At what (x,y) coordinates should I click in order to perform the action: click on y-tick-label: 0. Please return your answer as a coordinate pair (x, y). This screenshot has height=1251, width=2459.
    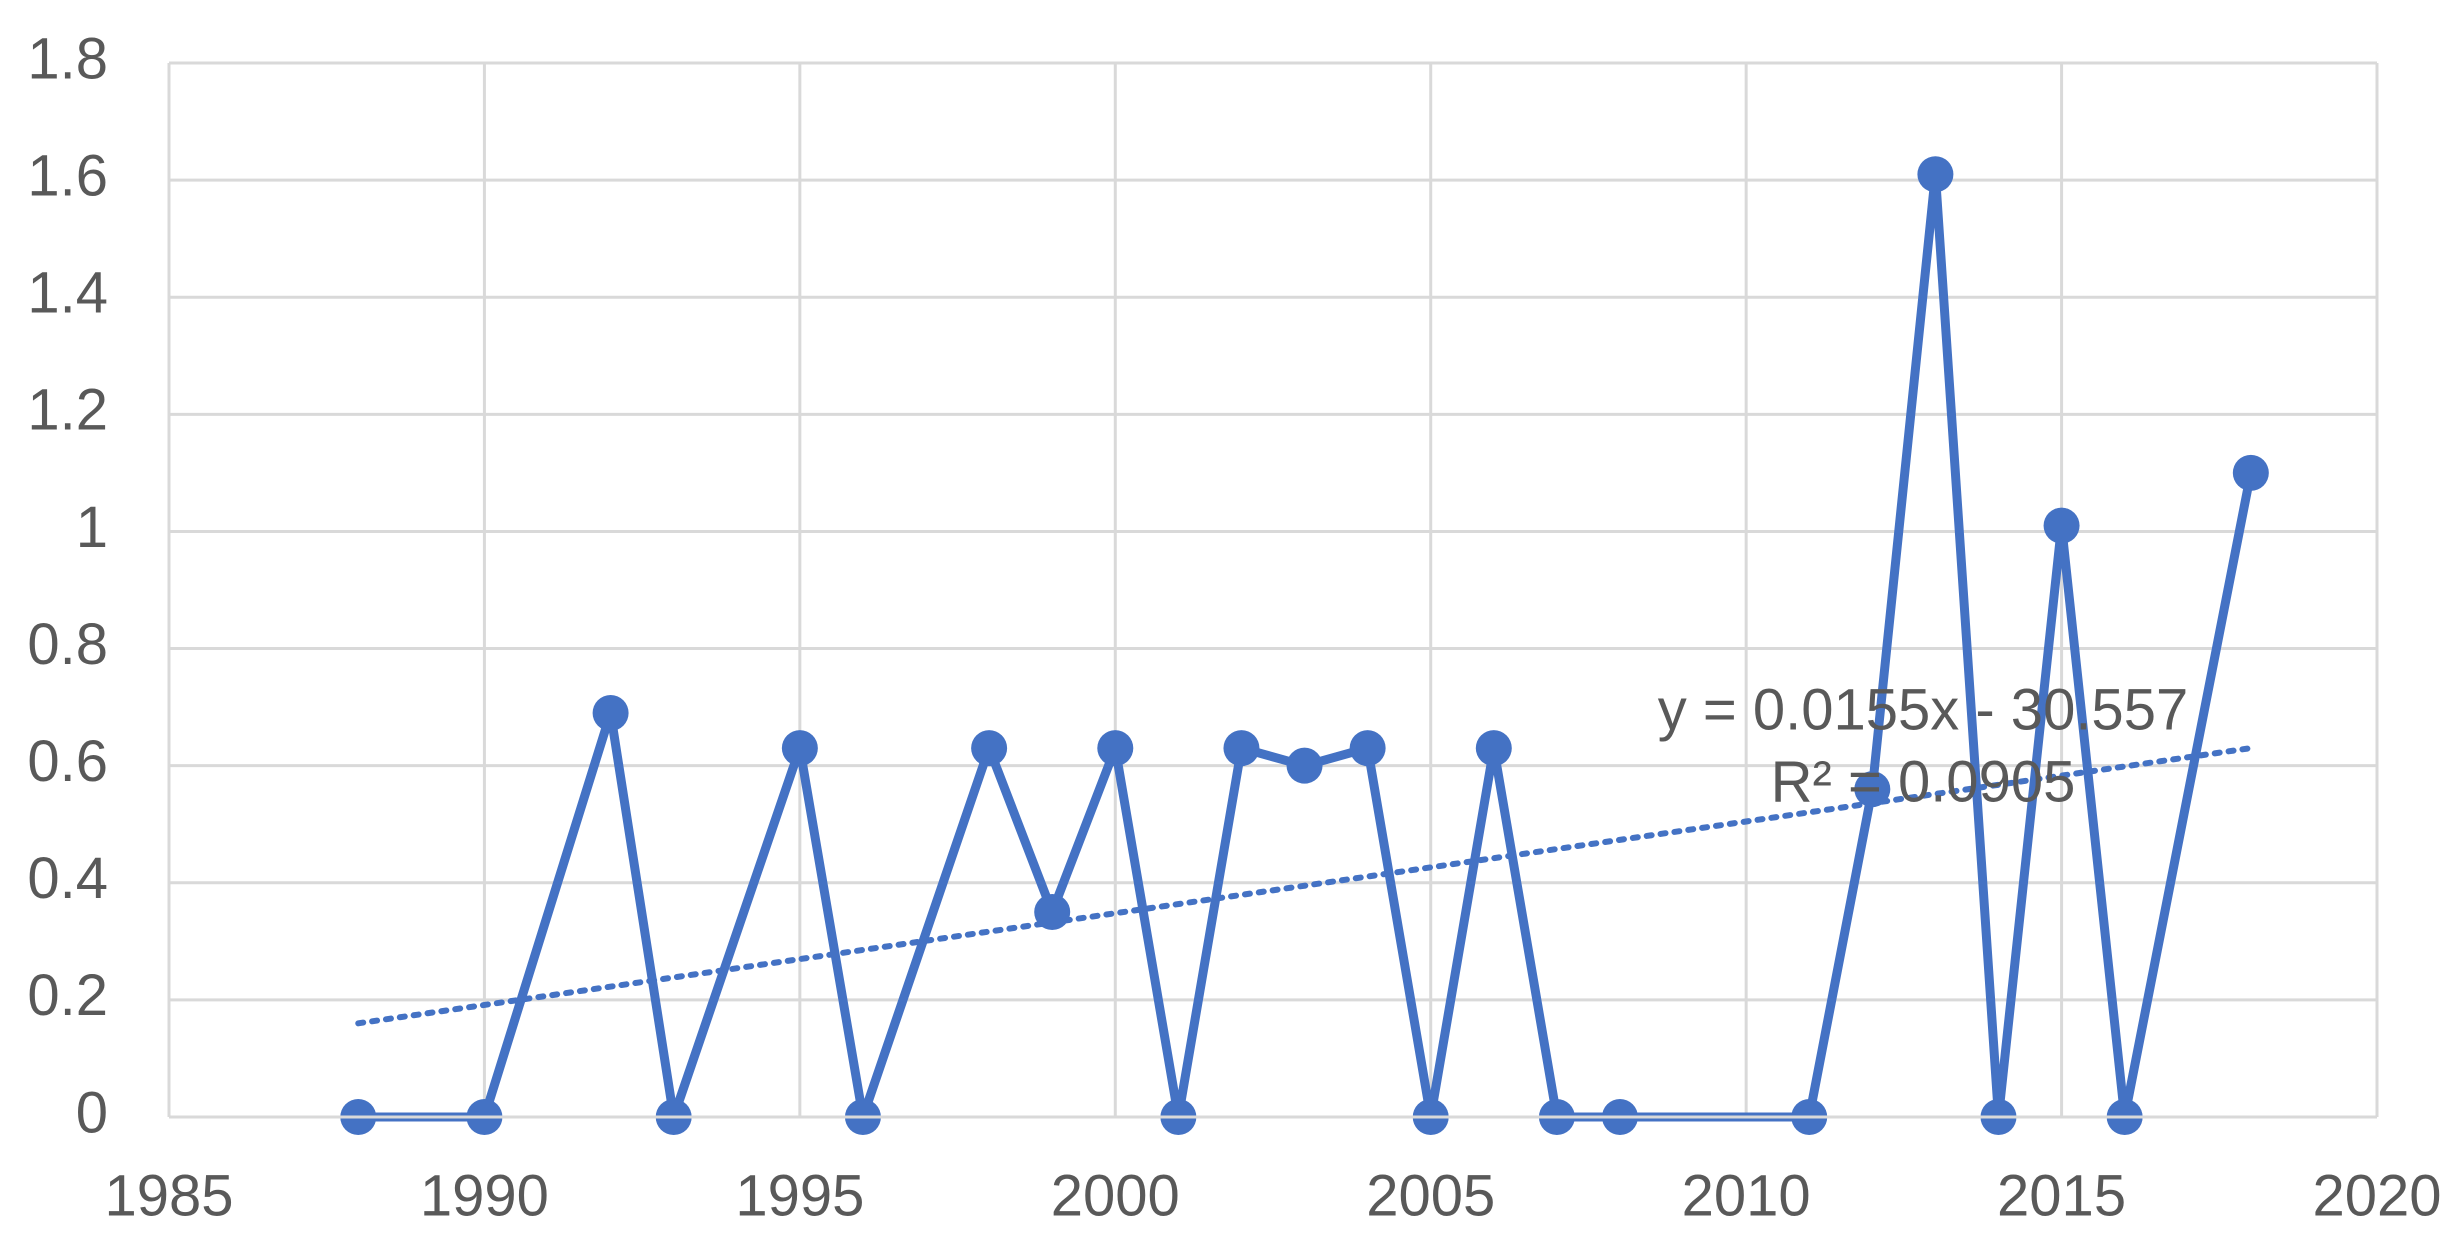
    Looking at the image, I should click on (92, 1112).